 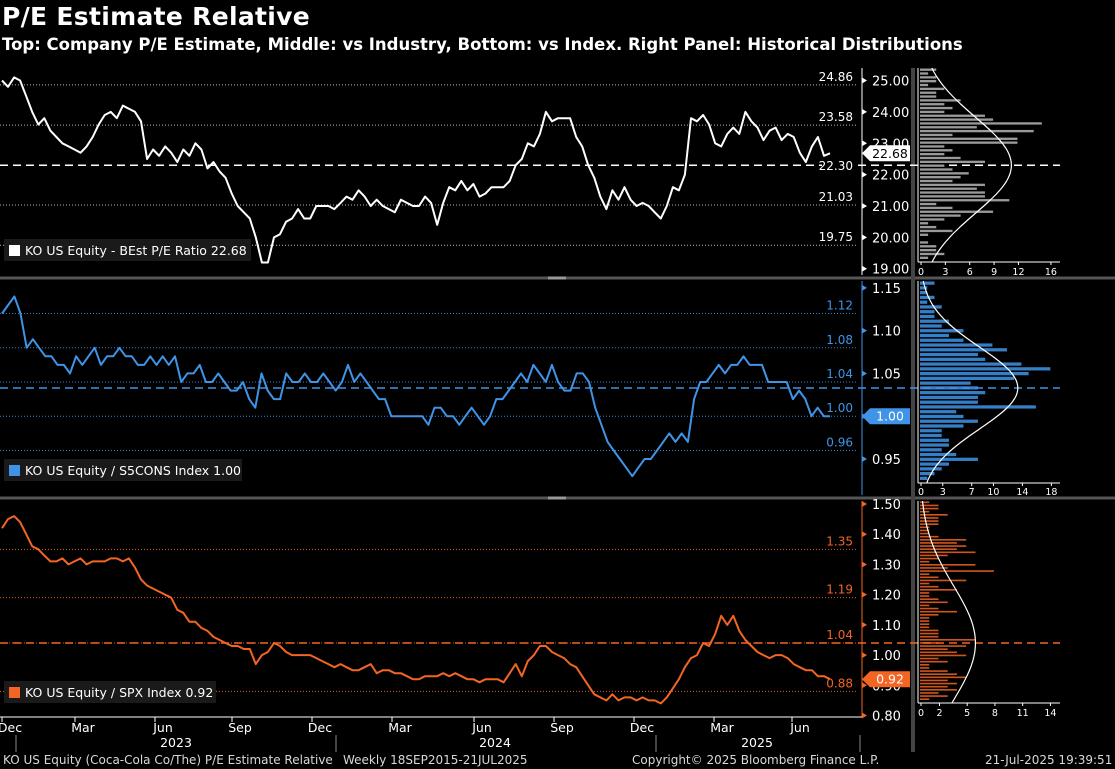 What do you see at coordinates (495, 742) in the screenshot?
I see `x-year-label: 2024` at bounding box center [495, 742].